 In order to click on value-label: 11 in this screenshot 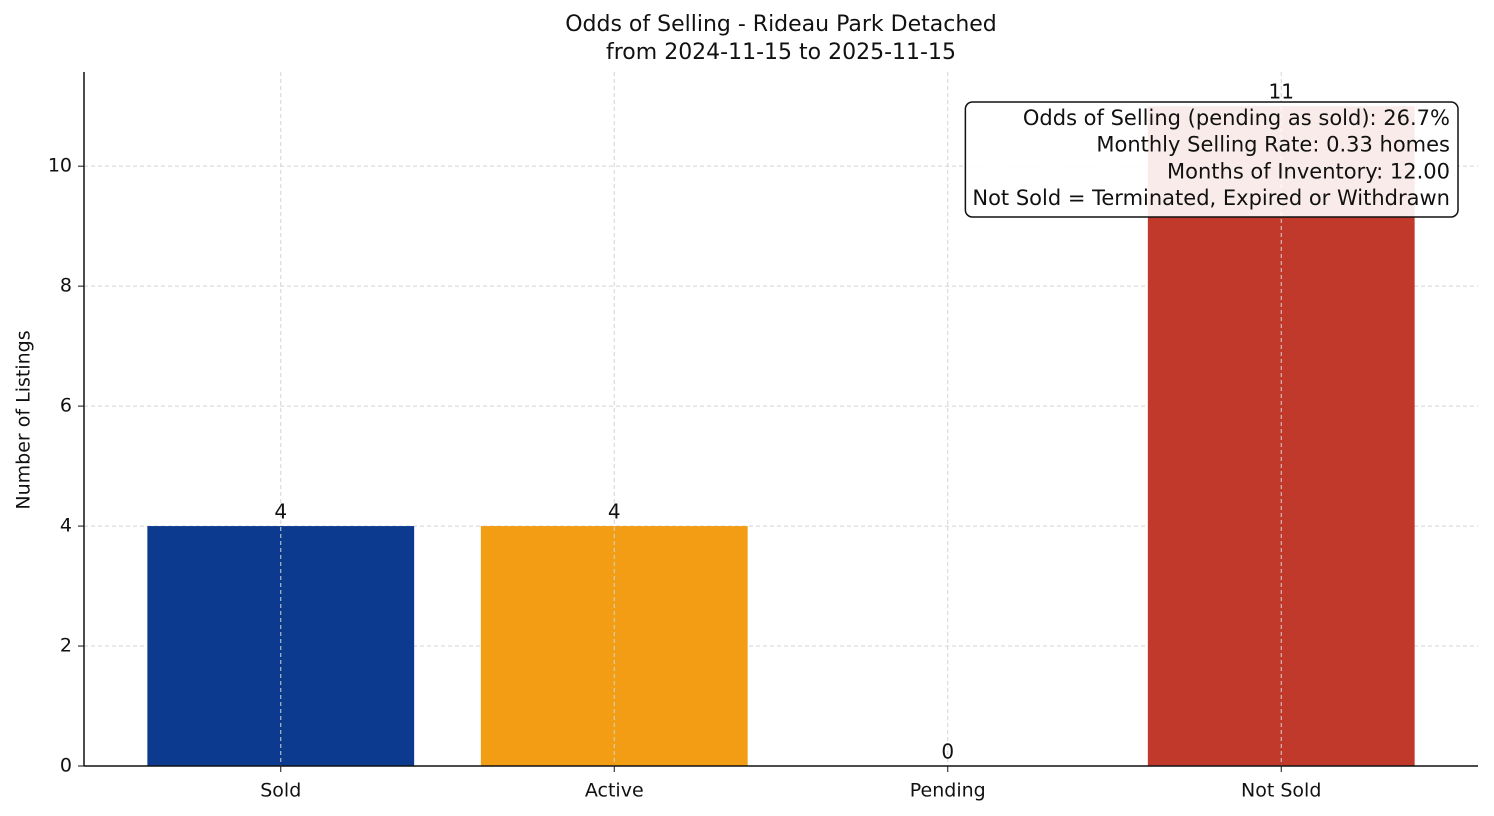, I will do `click(1281, 92)`.